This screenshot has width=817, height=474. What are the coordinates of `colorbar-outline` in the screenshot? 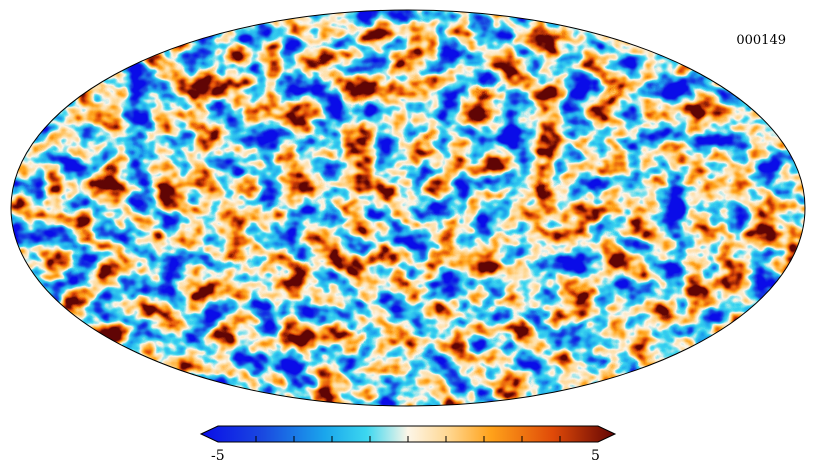 It's located at (408, 434).